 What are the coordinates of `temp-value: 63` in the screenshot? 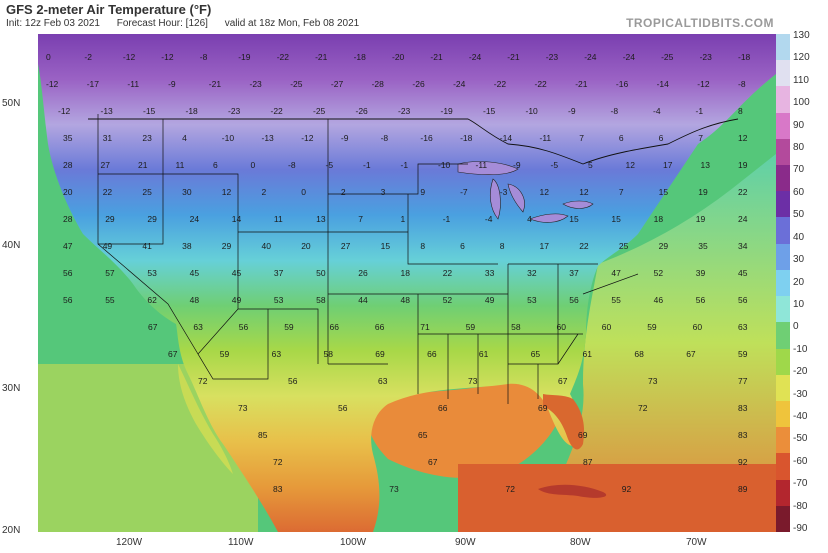 It's located at (383, 381).